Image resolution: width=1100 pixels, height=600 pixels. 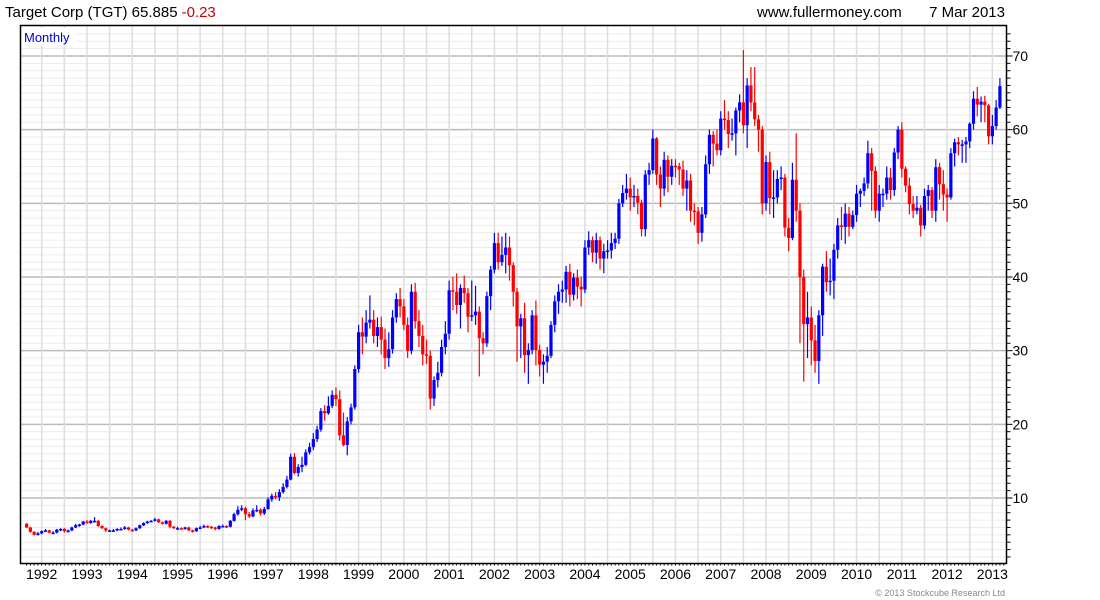 I want to click on x-tick-label: 2007, so click(x=720, y=574).